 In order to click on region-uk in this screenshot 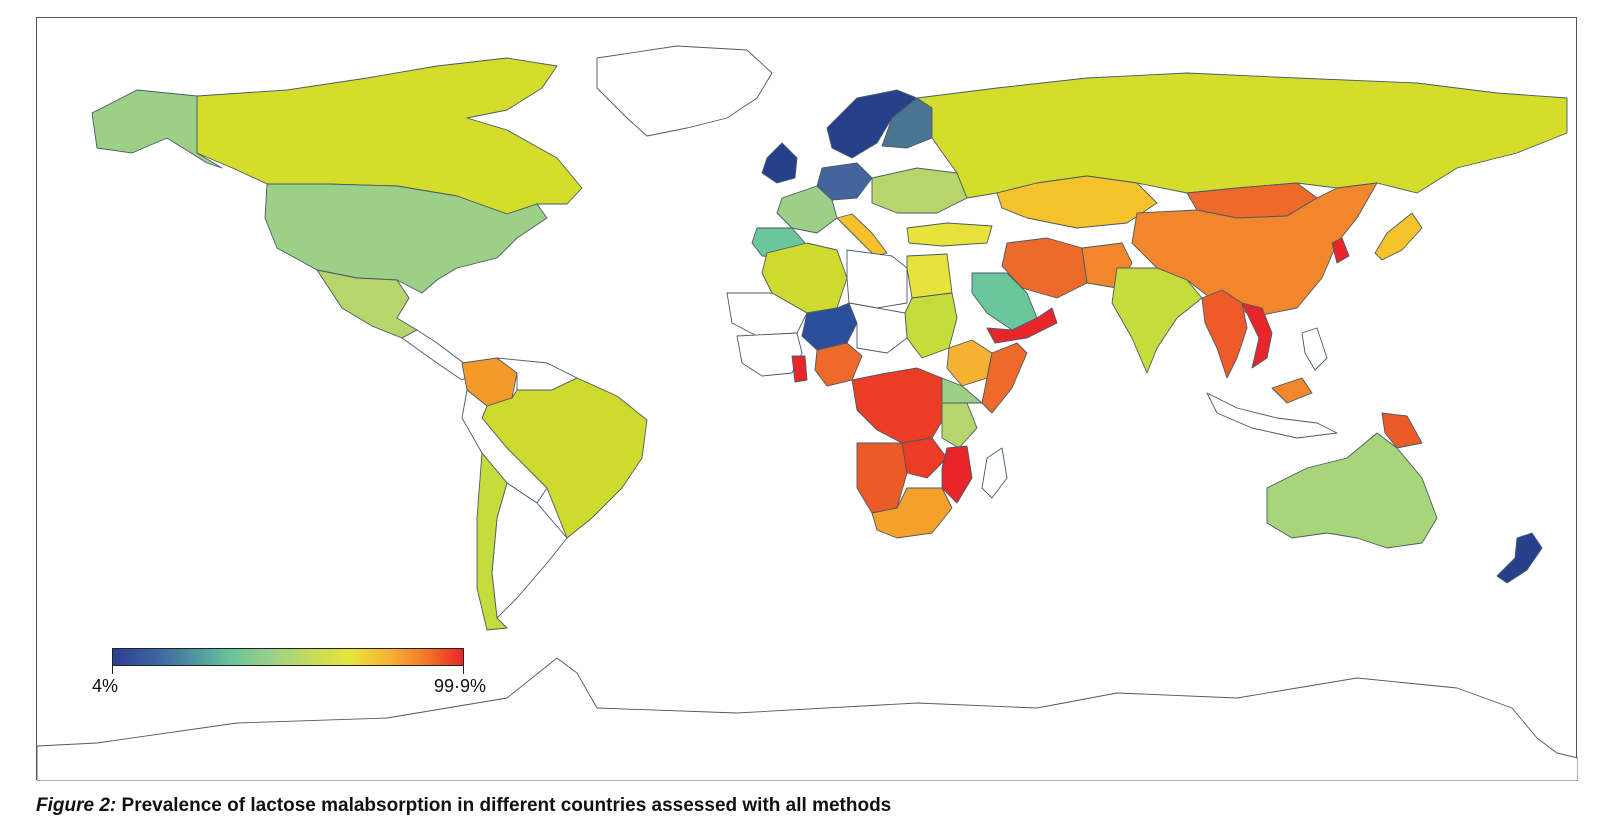, I will do `click(779, 163)`.